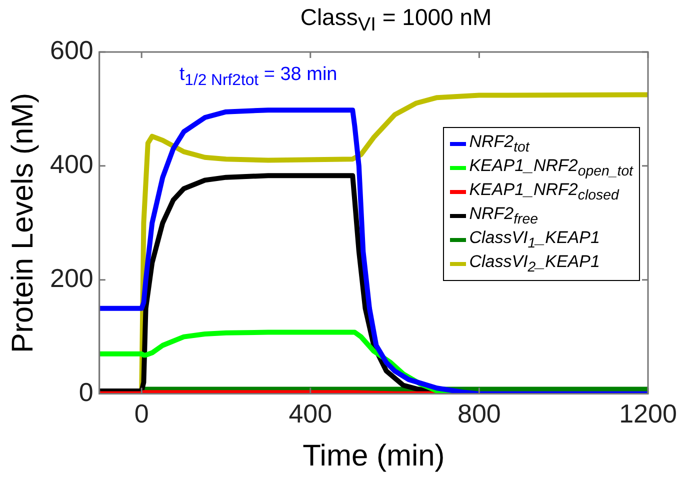 This screenshot has width=688, height=481. What do you see at coordinates (72, 164) in the screenshot?
I see `y-tick-label: 400` at bounding box center [72, 164].